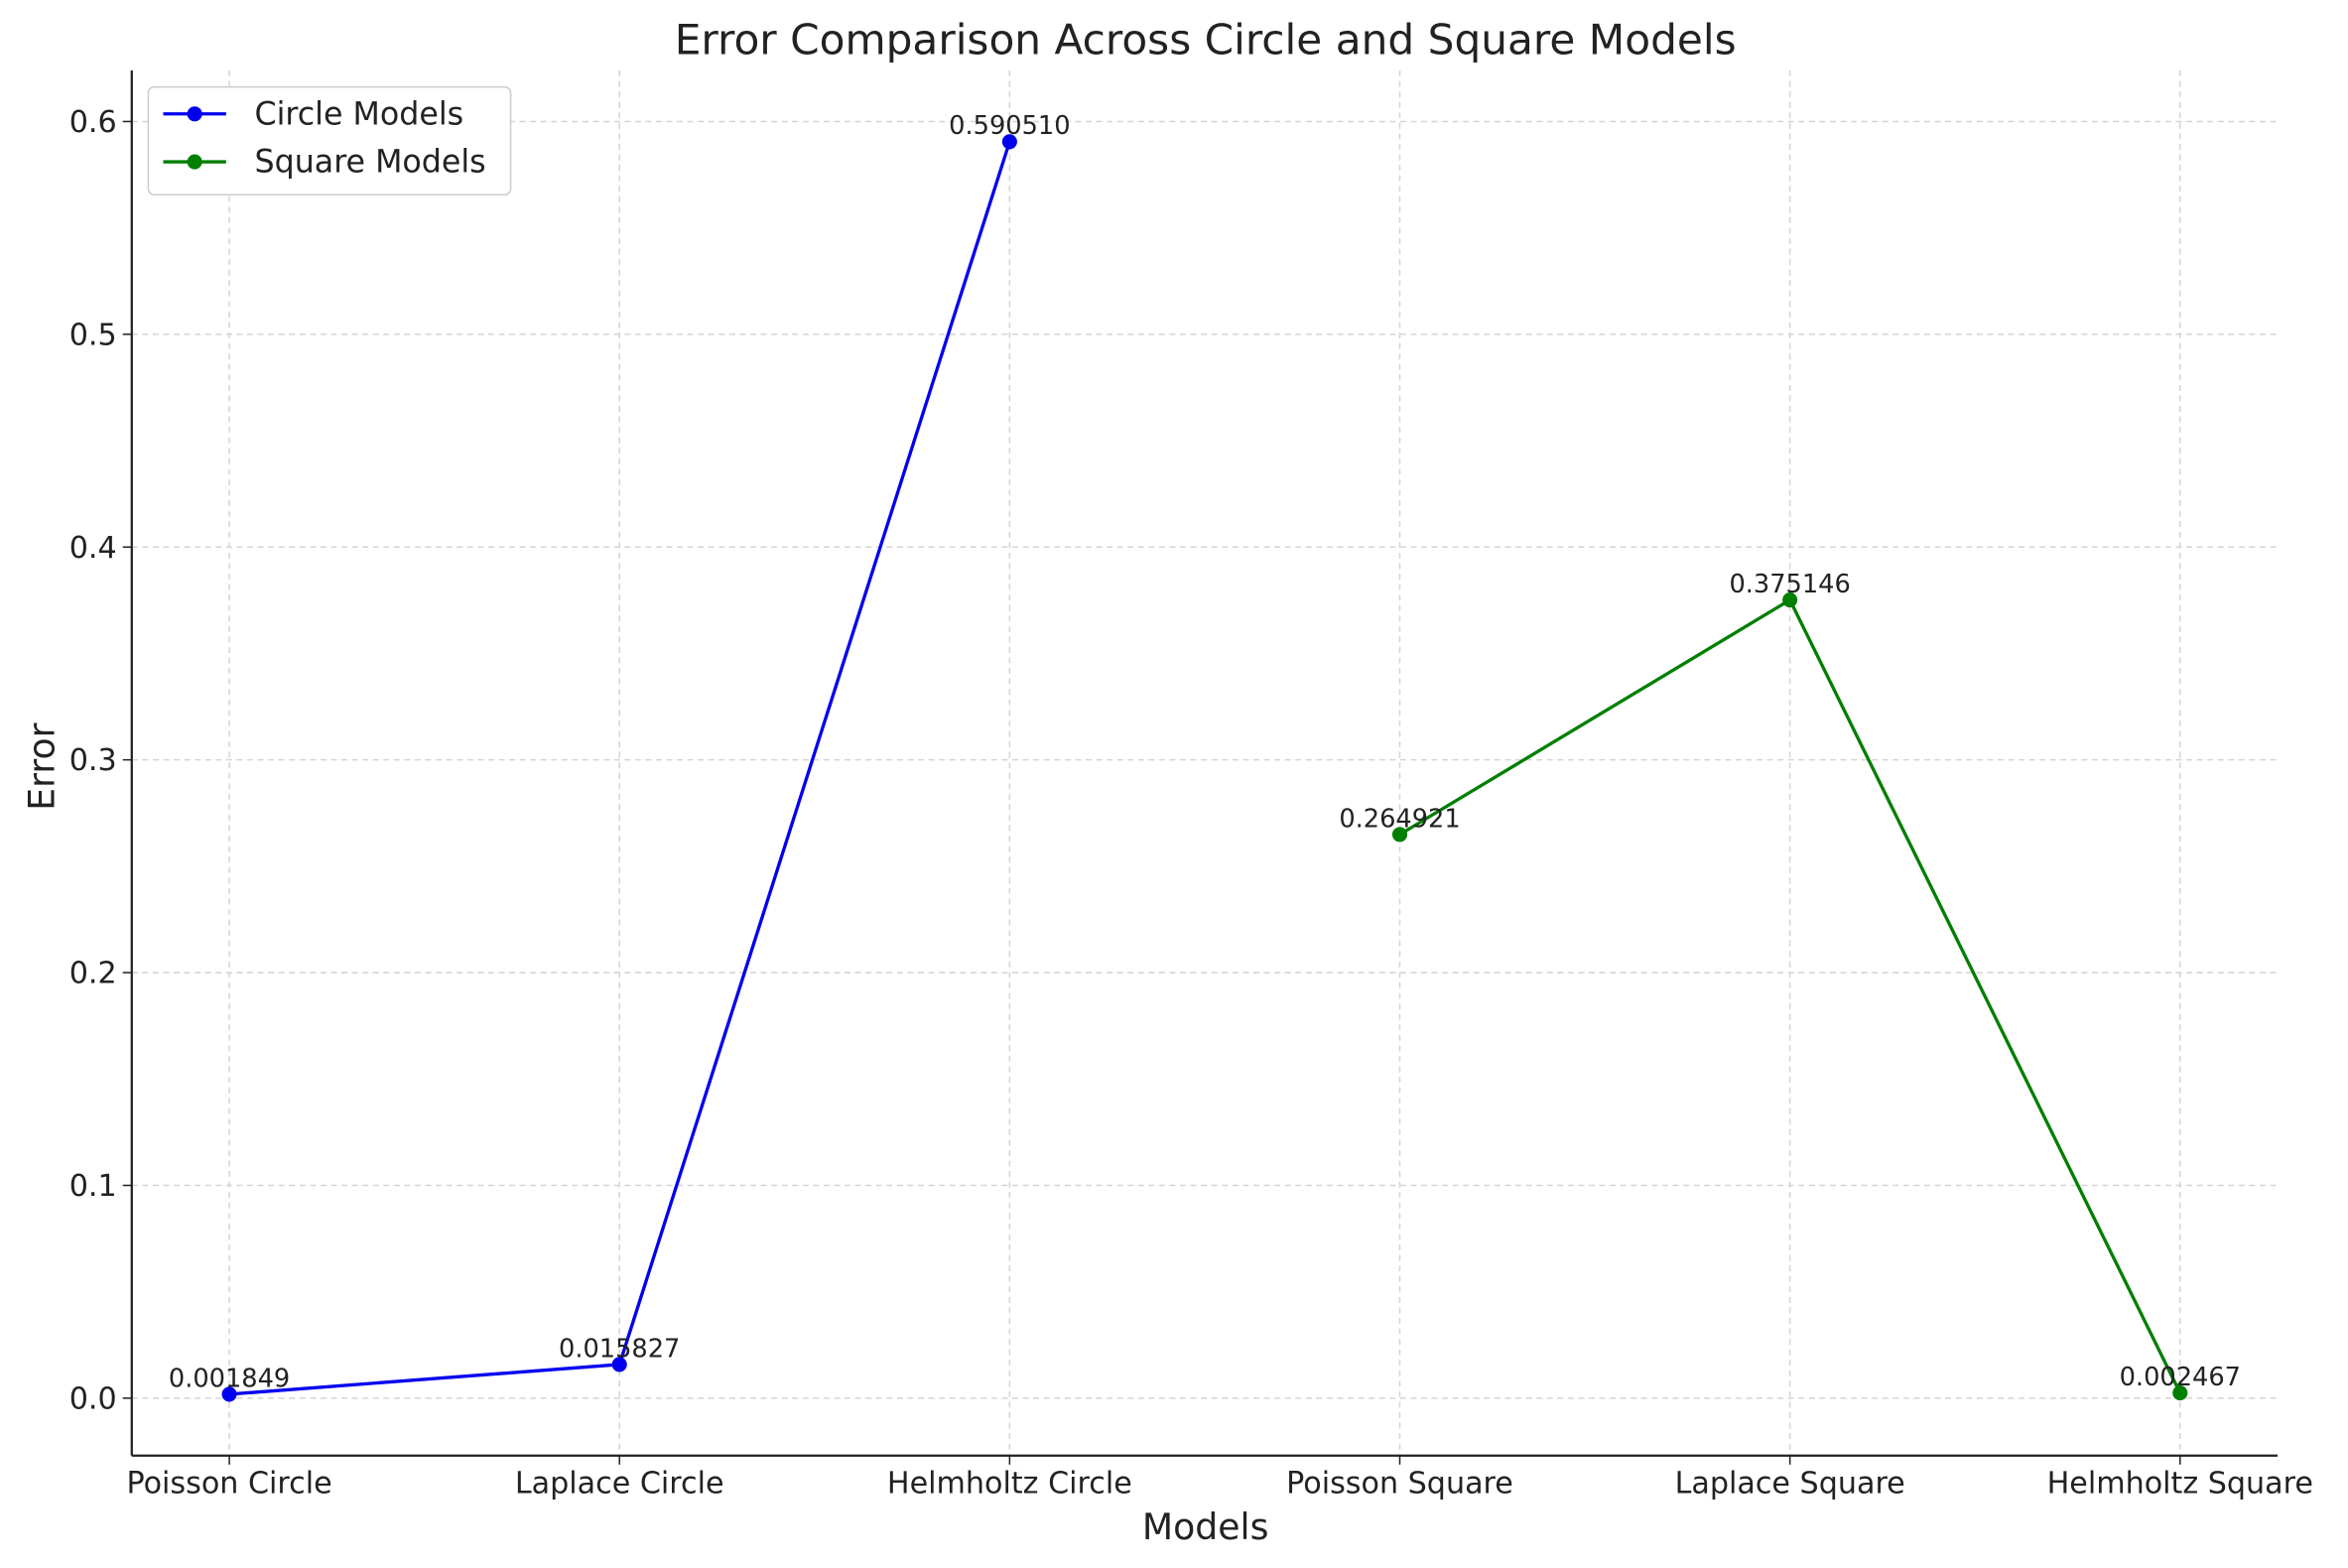 This screenshot has width=2348, height=1568. What do you see at coordinates (1789, 584) in the screenshot?
I see `data-label: 0.375146` at bounding box center [1789, 584].